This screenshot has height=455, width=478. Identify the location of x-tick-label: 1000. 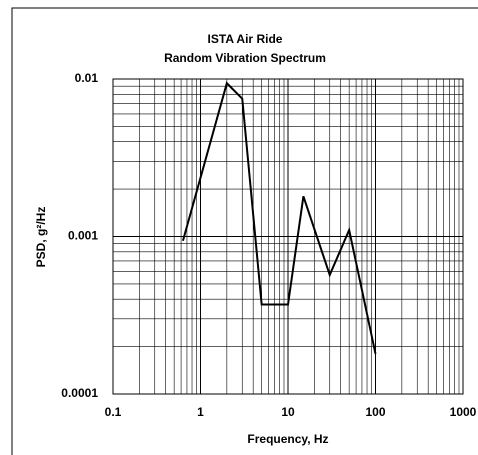
(463, 412).